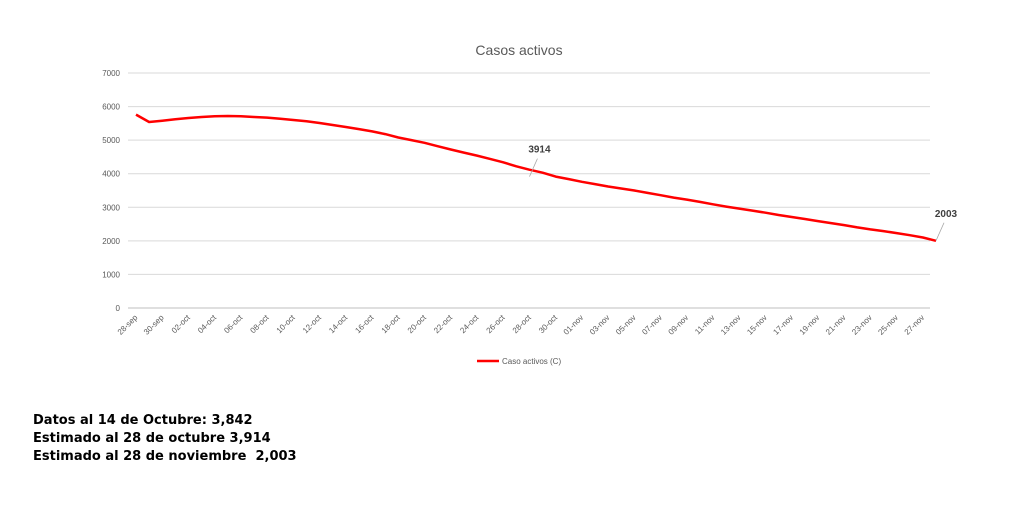 The width and height of the screenshot is (1024, 507). What do you see at coordinates (915, 325) in the screenshot?
I see `x-tick-label: 27-nov` at bounding box center [915, 325].